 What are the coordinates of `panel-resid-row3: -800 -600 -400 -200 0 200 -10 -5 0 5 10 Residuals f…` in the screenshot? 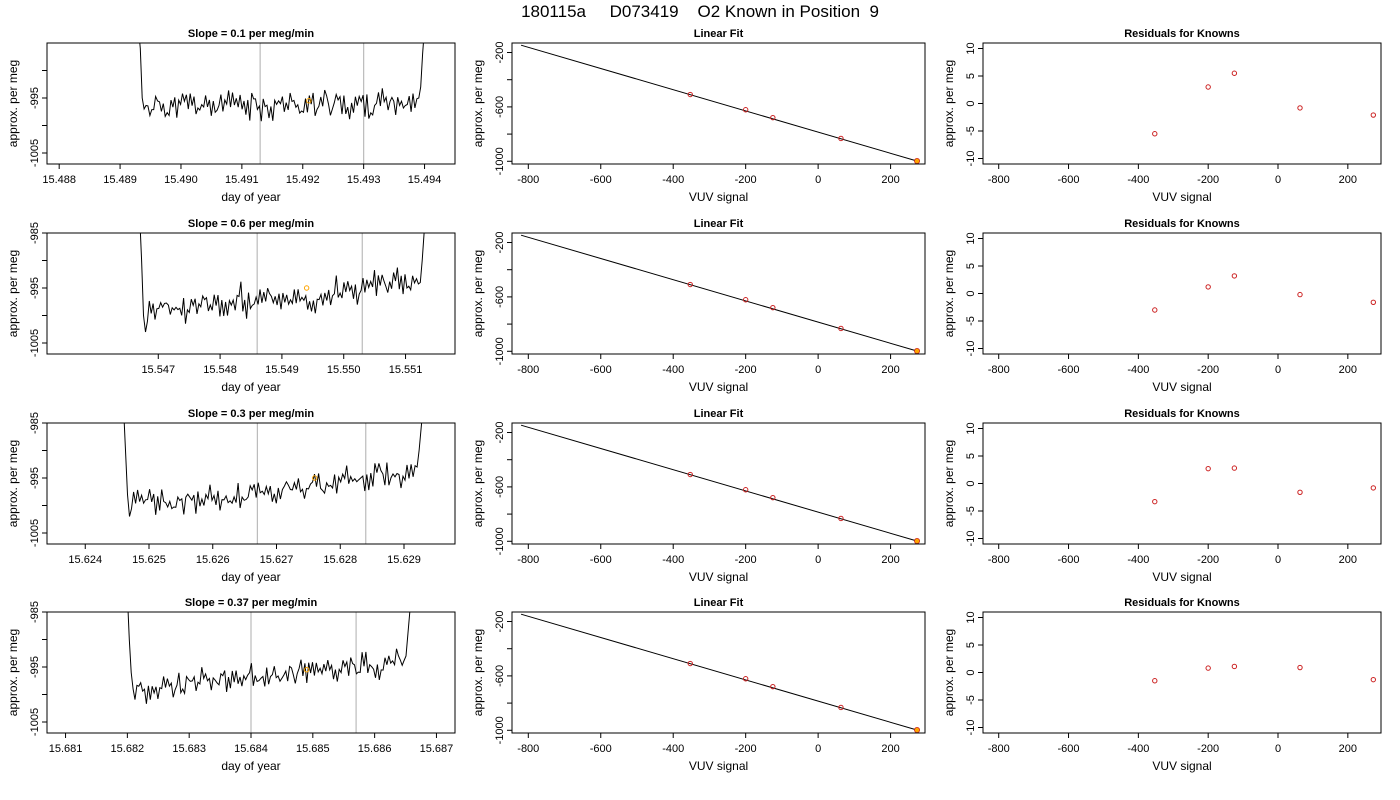 It's located at (1162, 496).